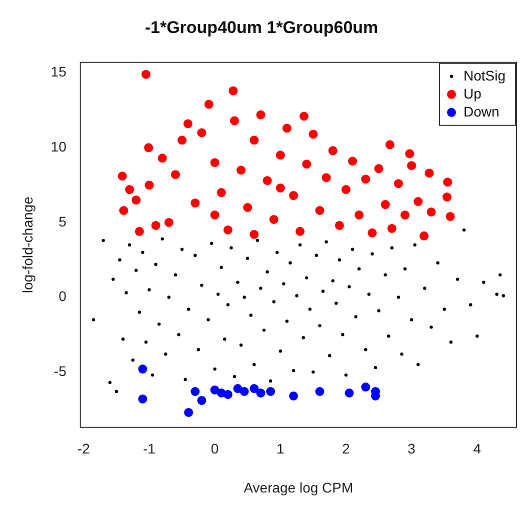  I want to click on chart-title: -1*Group40um 1*Group60um, so click(261, 27).